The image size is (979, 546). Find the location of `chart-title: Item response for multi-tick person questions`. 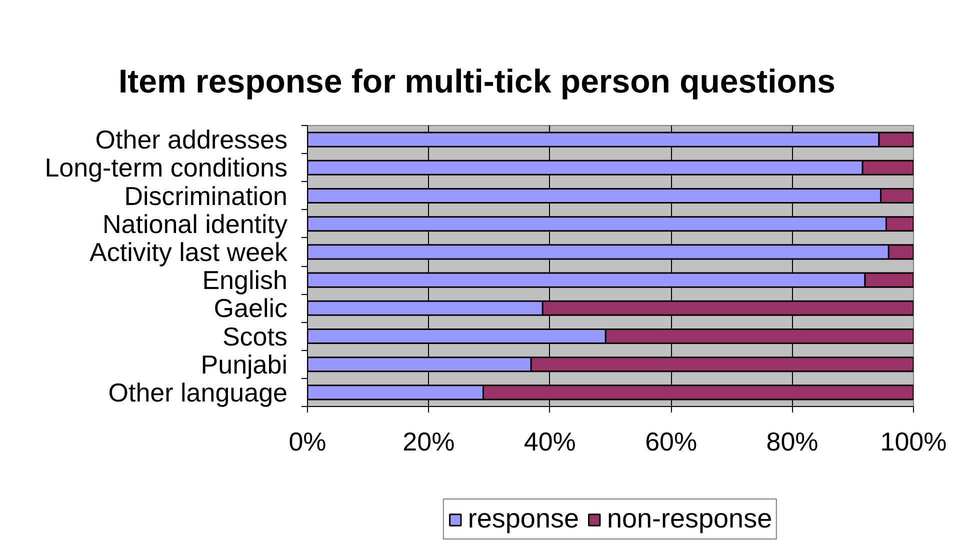

chart-title: Item response for multi-tick person questions is located at coordinates (477, 81).